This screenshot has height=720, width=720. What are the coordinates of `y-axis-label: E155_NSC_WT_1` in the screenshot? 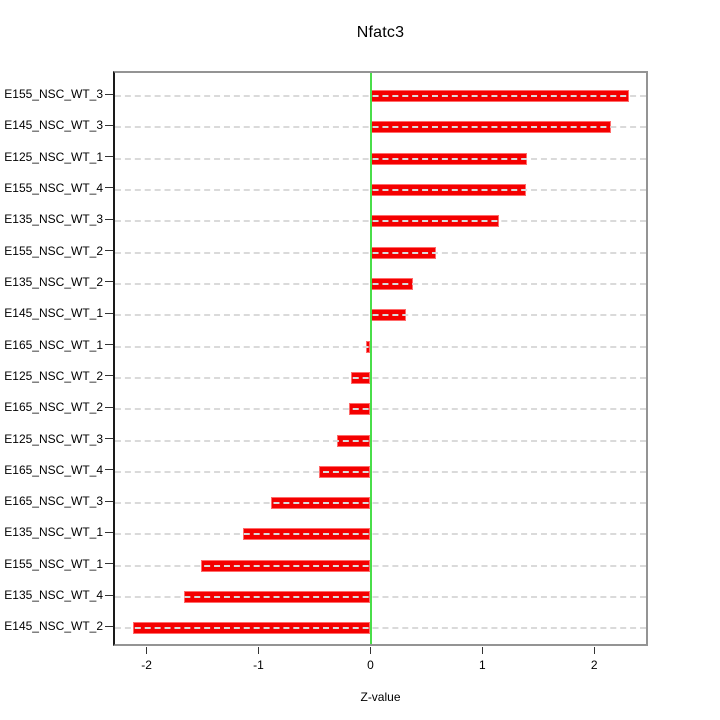 It's located at (53, 563).